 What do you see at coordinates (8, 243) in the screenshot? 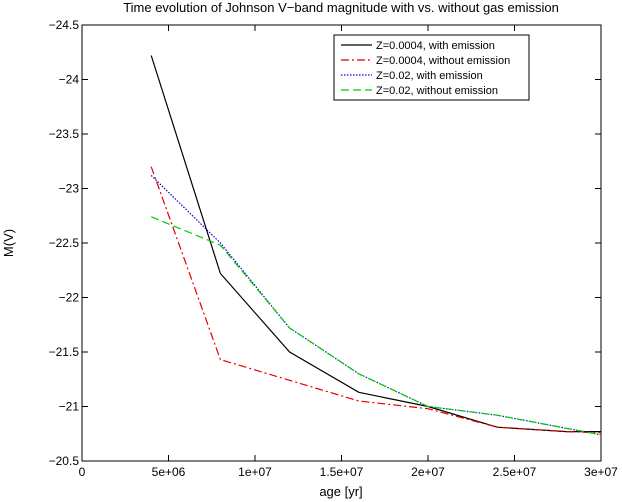
I see `y-axis-label: M(V)` at bounding box center [8, 243].